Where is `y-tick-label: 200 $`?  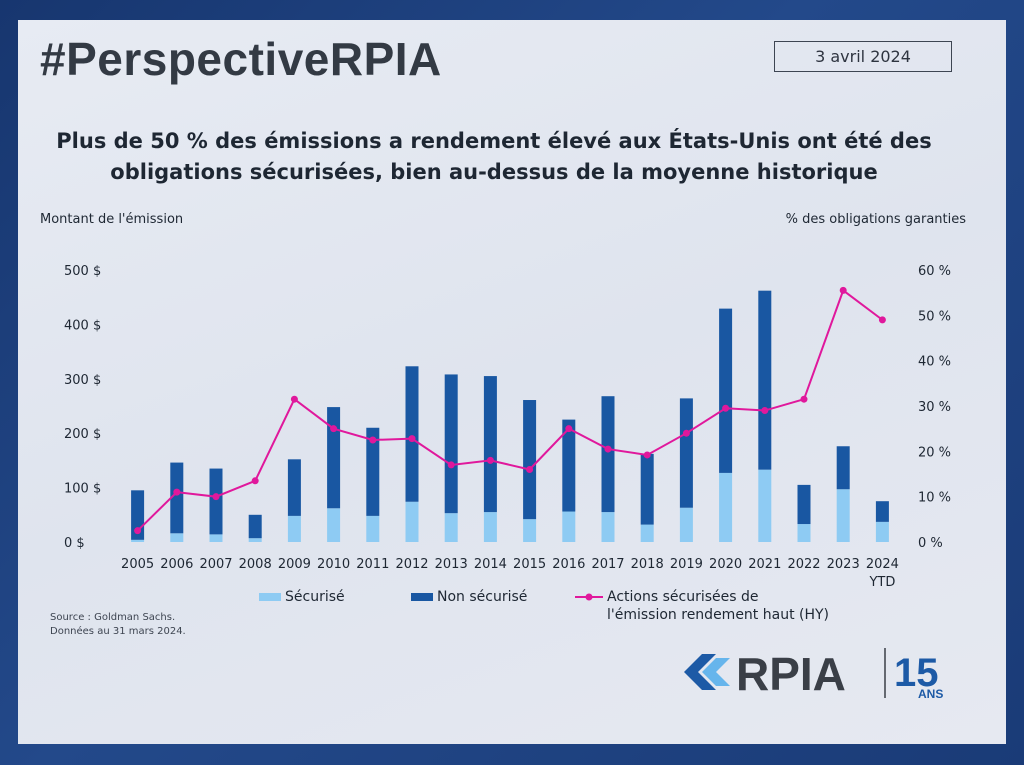
y-tick-label: 200 $ is located at coordinates (82, 434).